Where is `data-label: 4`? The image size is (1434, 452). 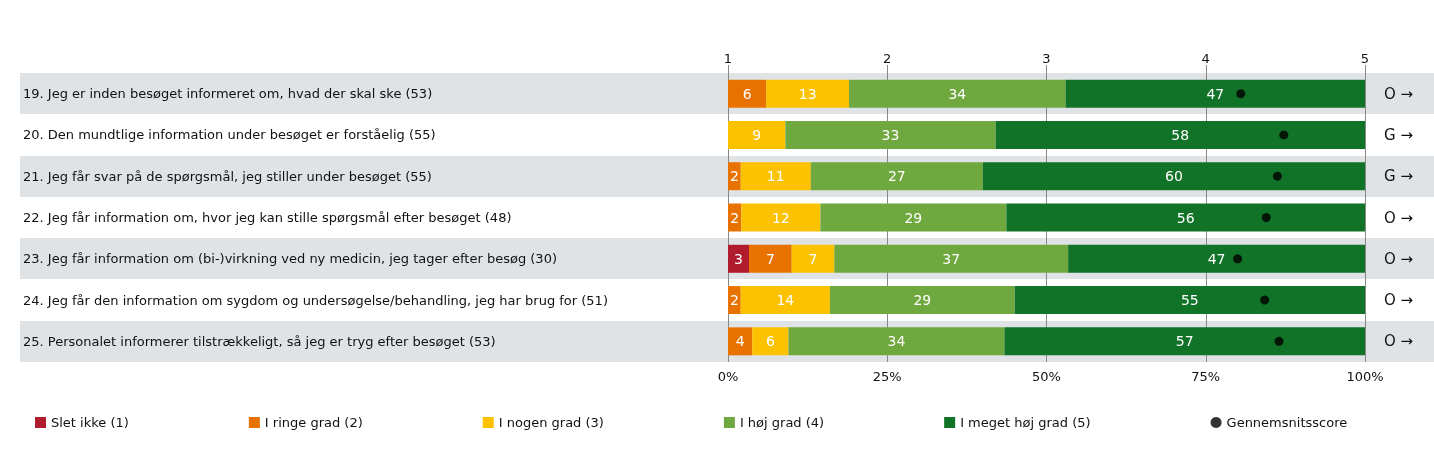
data-label: 4 is located at coordinates (740, 341).